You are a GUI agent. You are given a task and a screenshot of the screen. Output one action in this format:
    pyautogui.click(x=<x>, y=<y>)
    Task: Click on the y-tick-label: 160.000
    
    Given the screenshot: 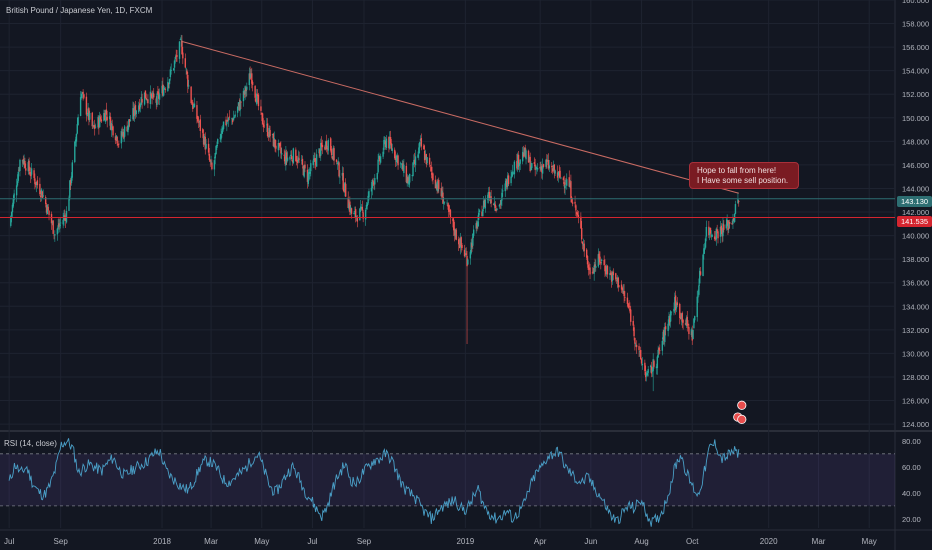 What is the action you would take?
    pyautogui.click(x=915, y=2)
    